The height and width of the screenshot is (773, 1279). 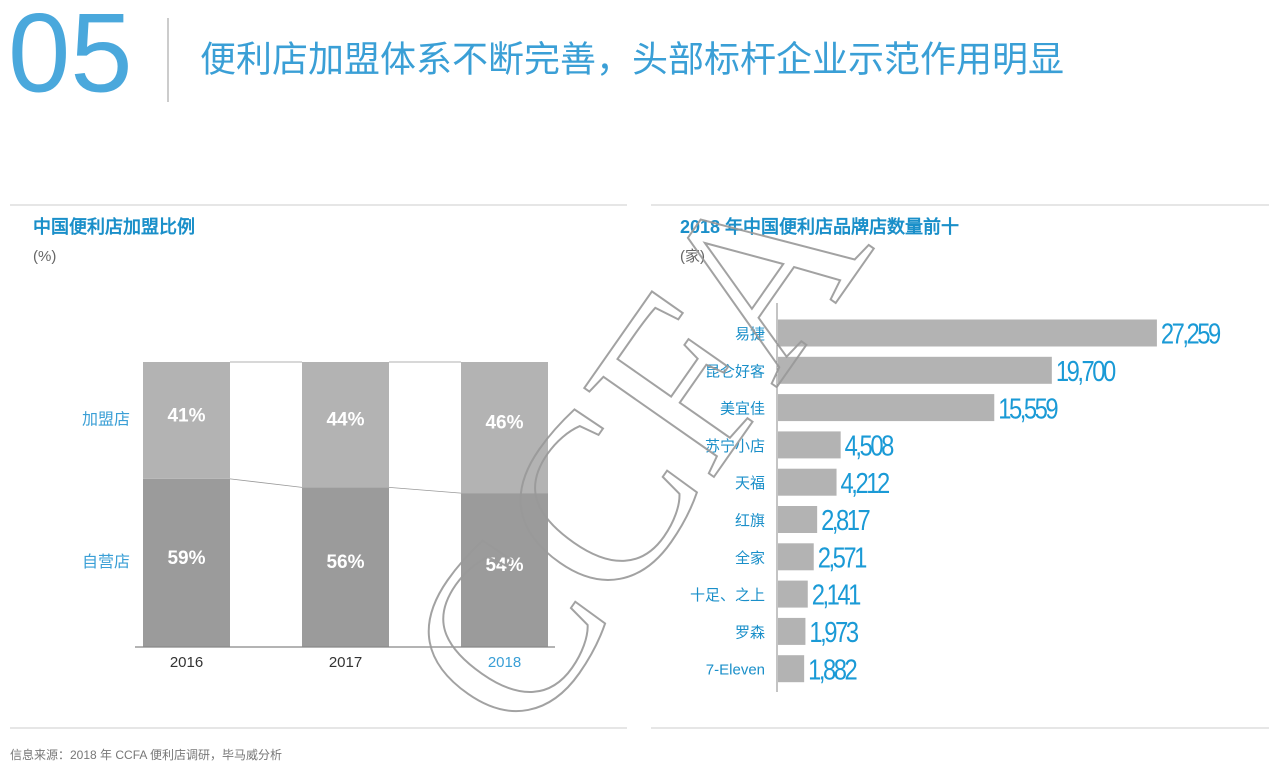 What do you see at coordinates (146, 754) in the screenshot?
I see `source-note: 信息来源：2018 年 CCFA 便利店调研，毕马威分析` at bounding box center [146, 754].